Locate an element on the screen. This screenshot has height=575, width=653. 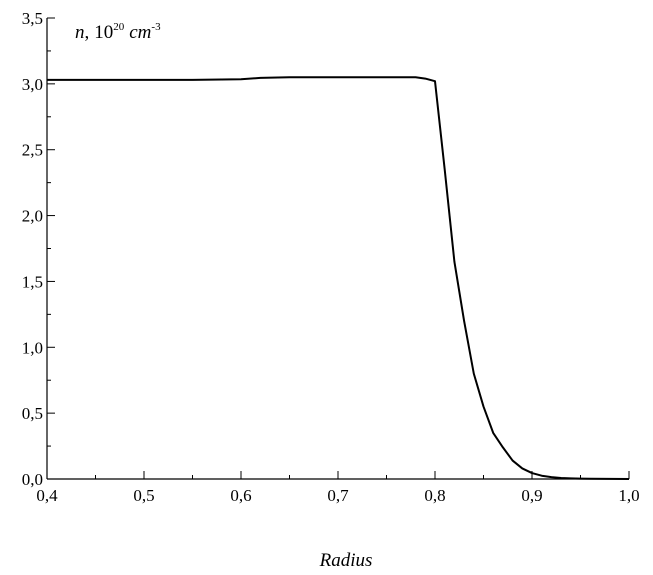
x-tick-label: 0,8 is located at coordinates (434, 495).